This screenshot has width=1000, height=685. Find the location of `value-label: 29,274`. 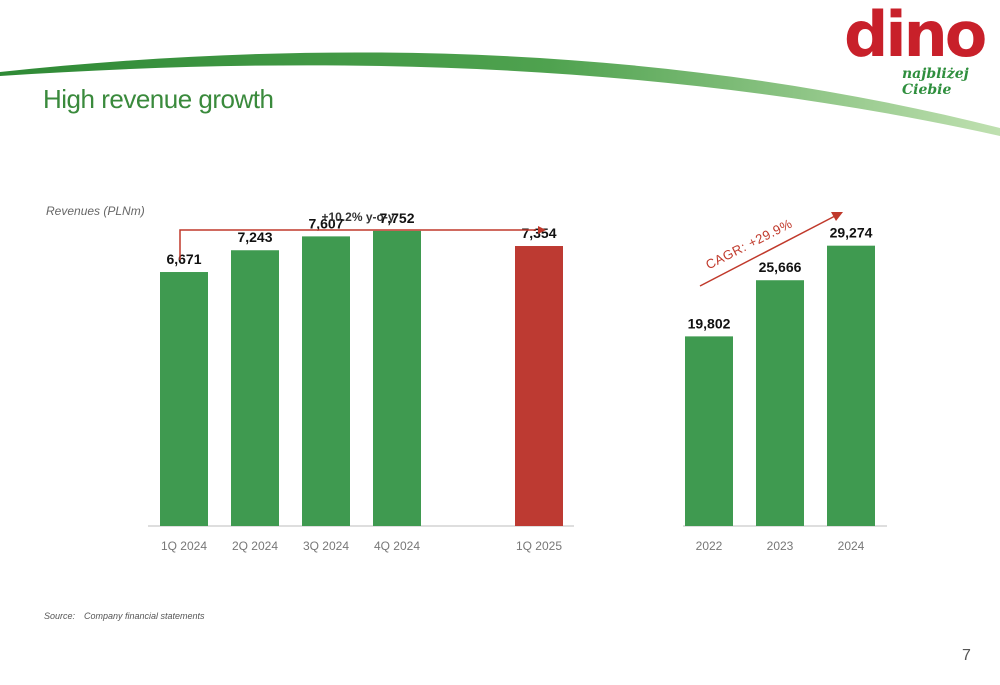

value-label: 29,274 is located at coordinates (851, 233).